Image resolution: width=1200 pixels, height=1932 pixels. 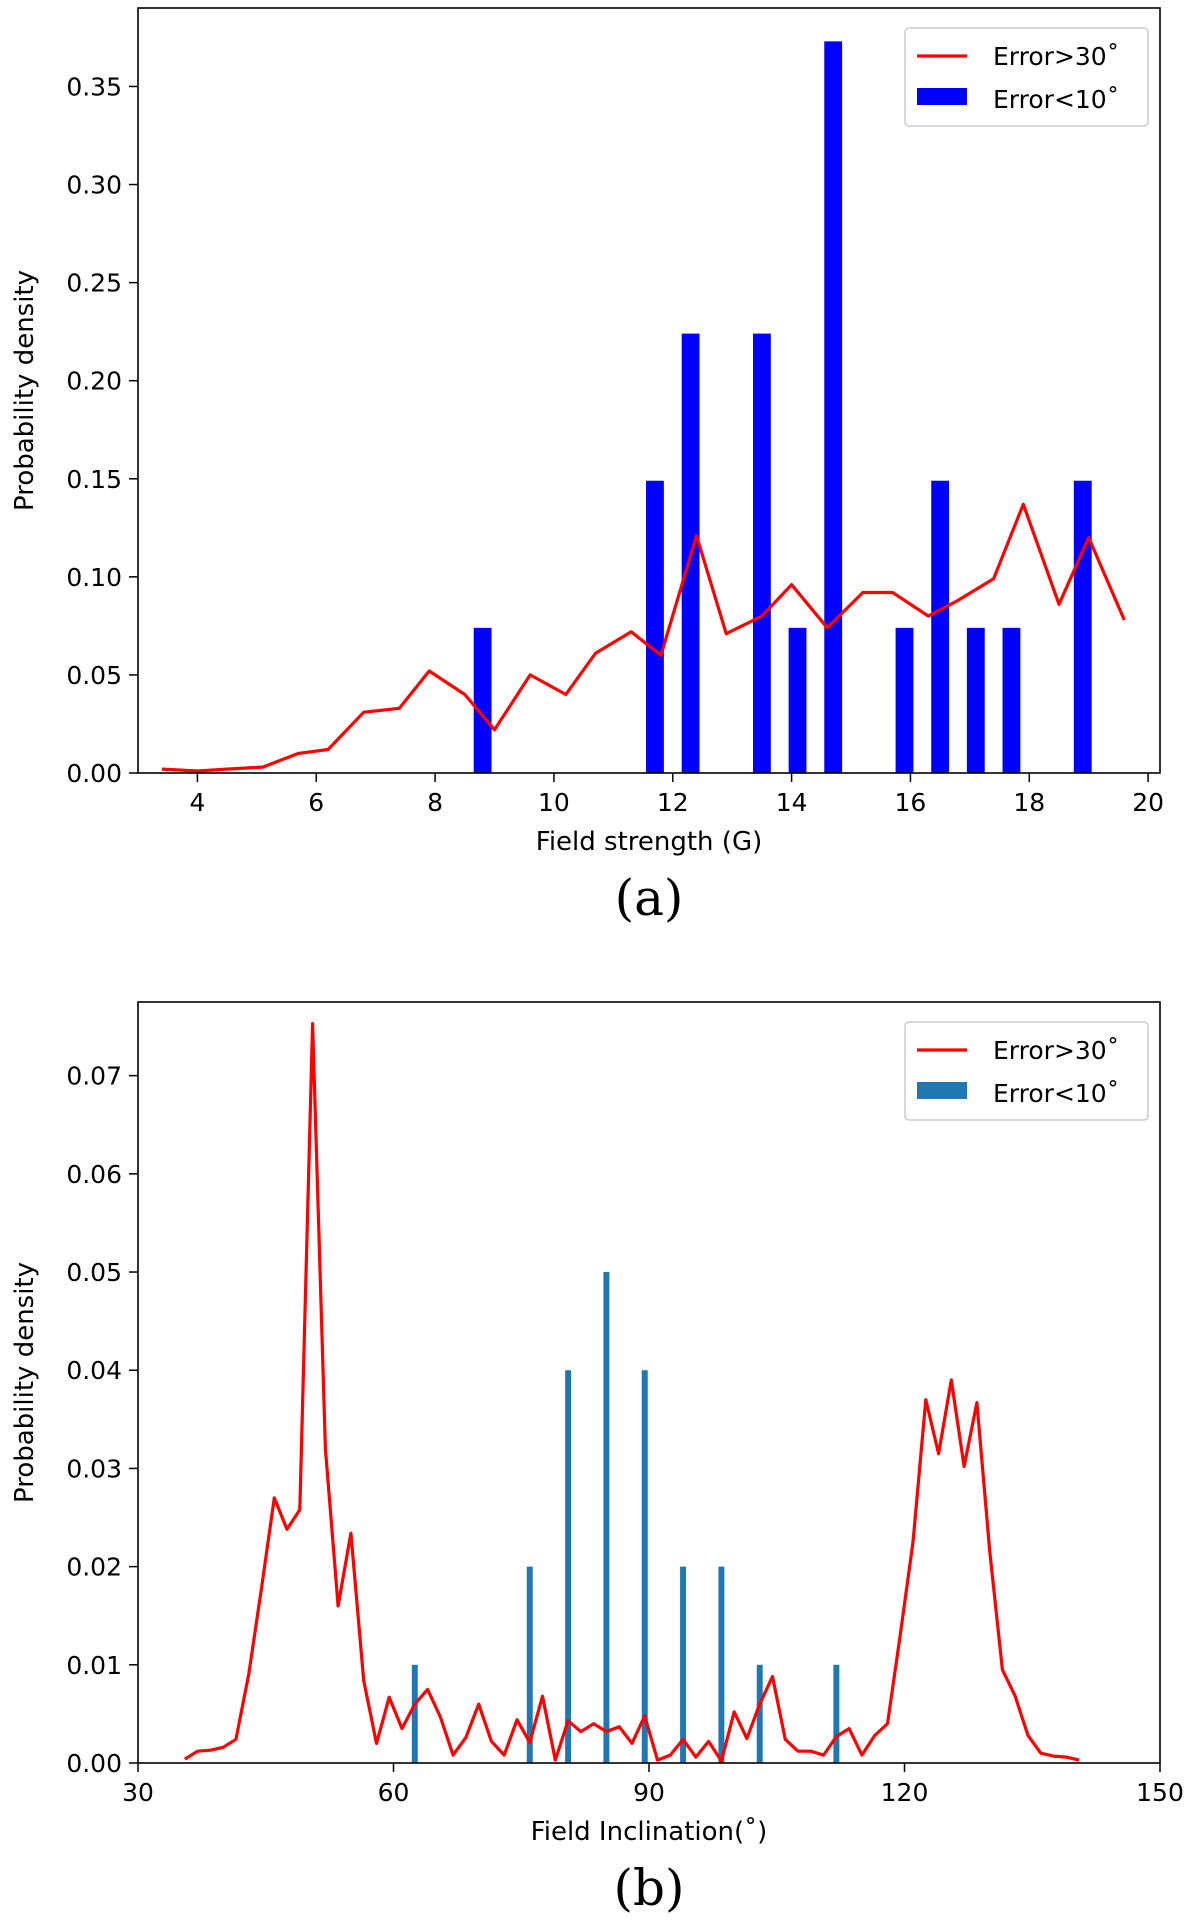 What do you see at coordinates (94, 283) in the screenshot?
I see `y-tick-label: 0.25` at bounding box center [94, 283].